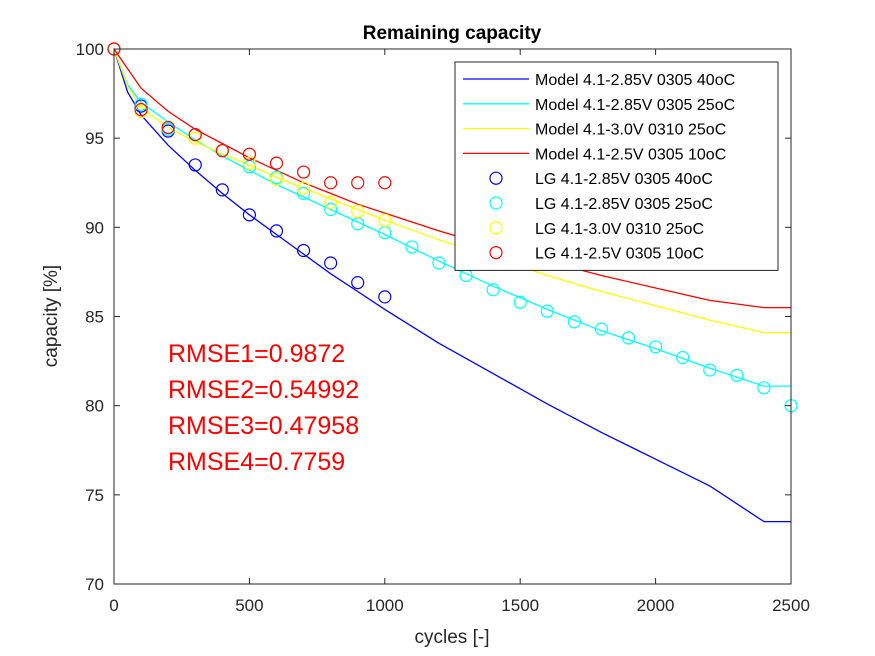 The height and width of the screenshot is (656, 875). Describe the element at coordinates (624, 204) in the screenshot. I see `legend-entry-label: LG 4.1-2.85V 0305 25oC` at that location.